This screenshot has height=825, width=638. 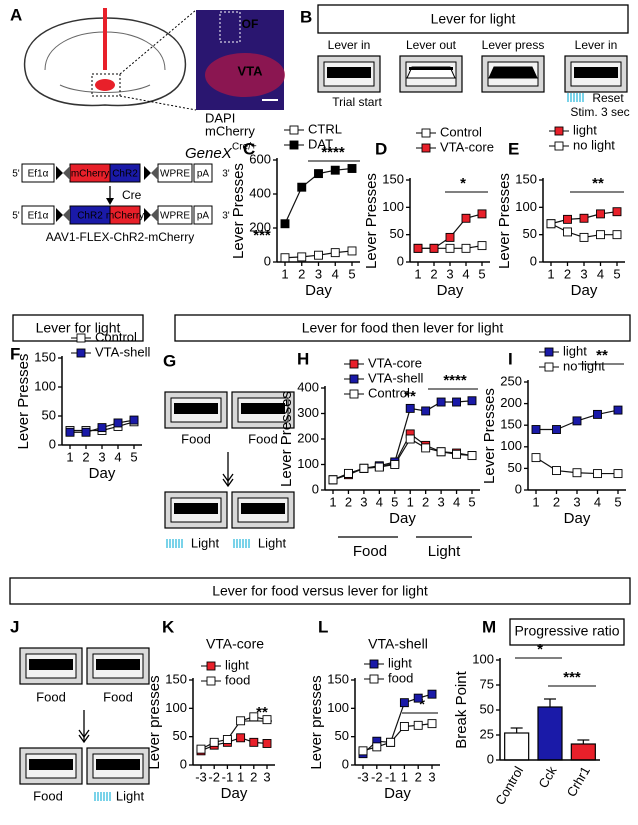 I want to click on label: mCherry, so click(x=230, y=130).